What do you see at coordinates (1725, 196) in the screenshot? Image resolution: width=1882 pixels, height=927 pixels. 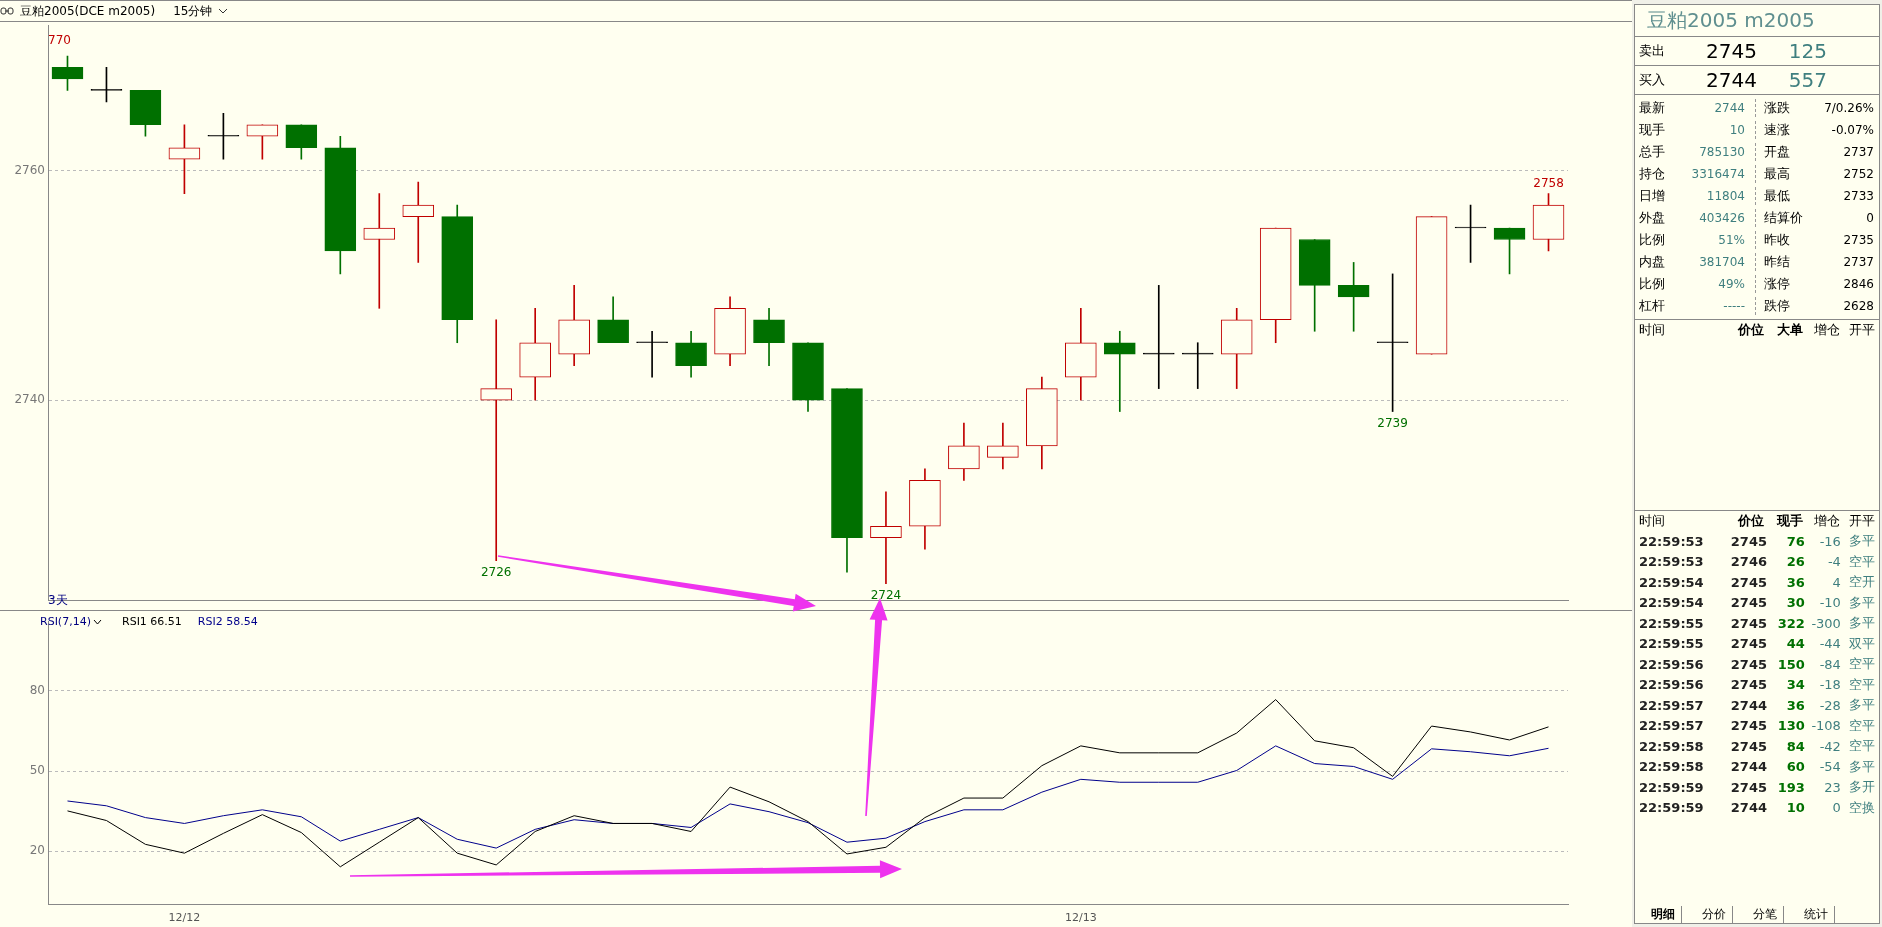 I see `text: 11804` at bounding box center [1725, 196].